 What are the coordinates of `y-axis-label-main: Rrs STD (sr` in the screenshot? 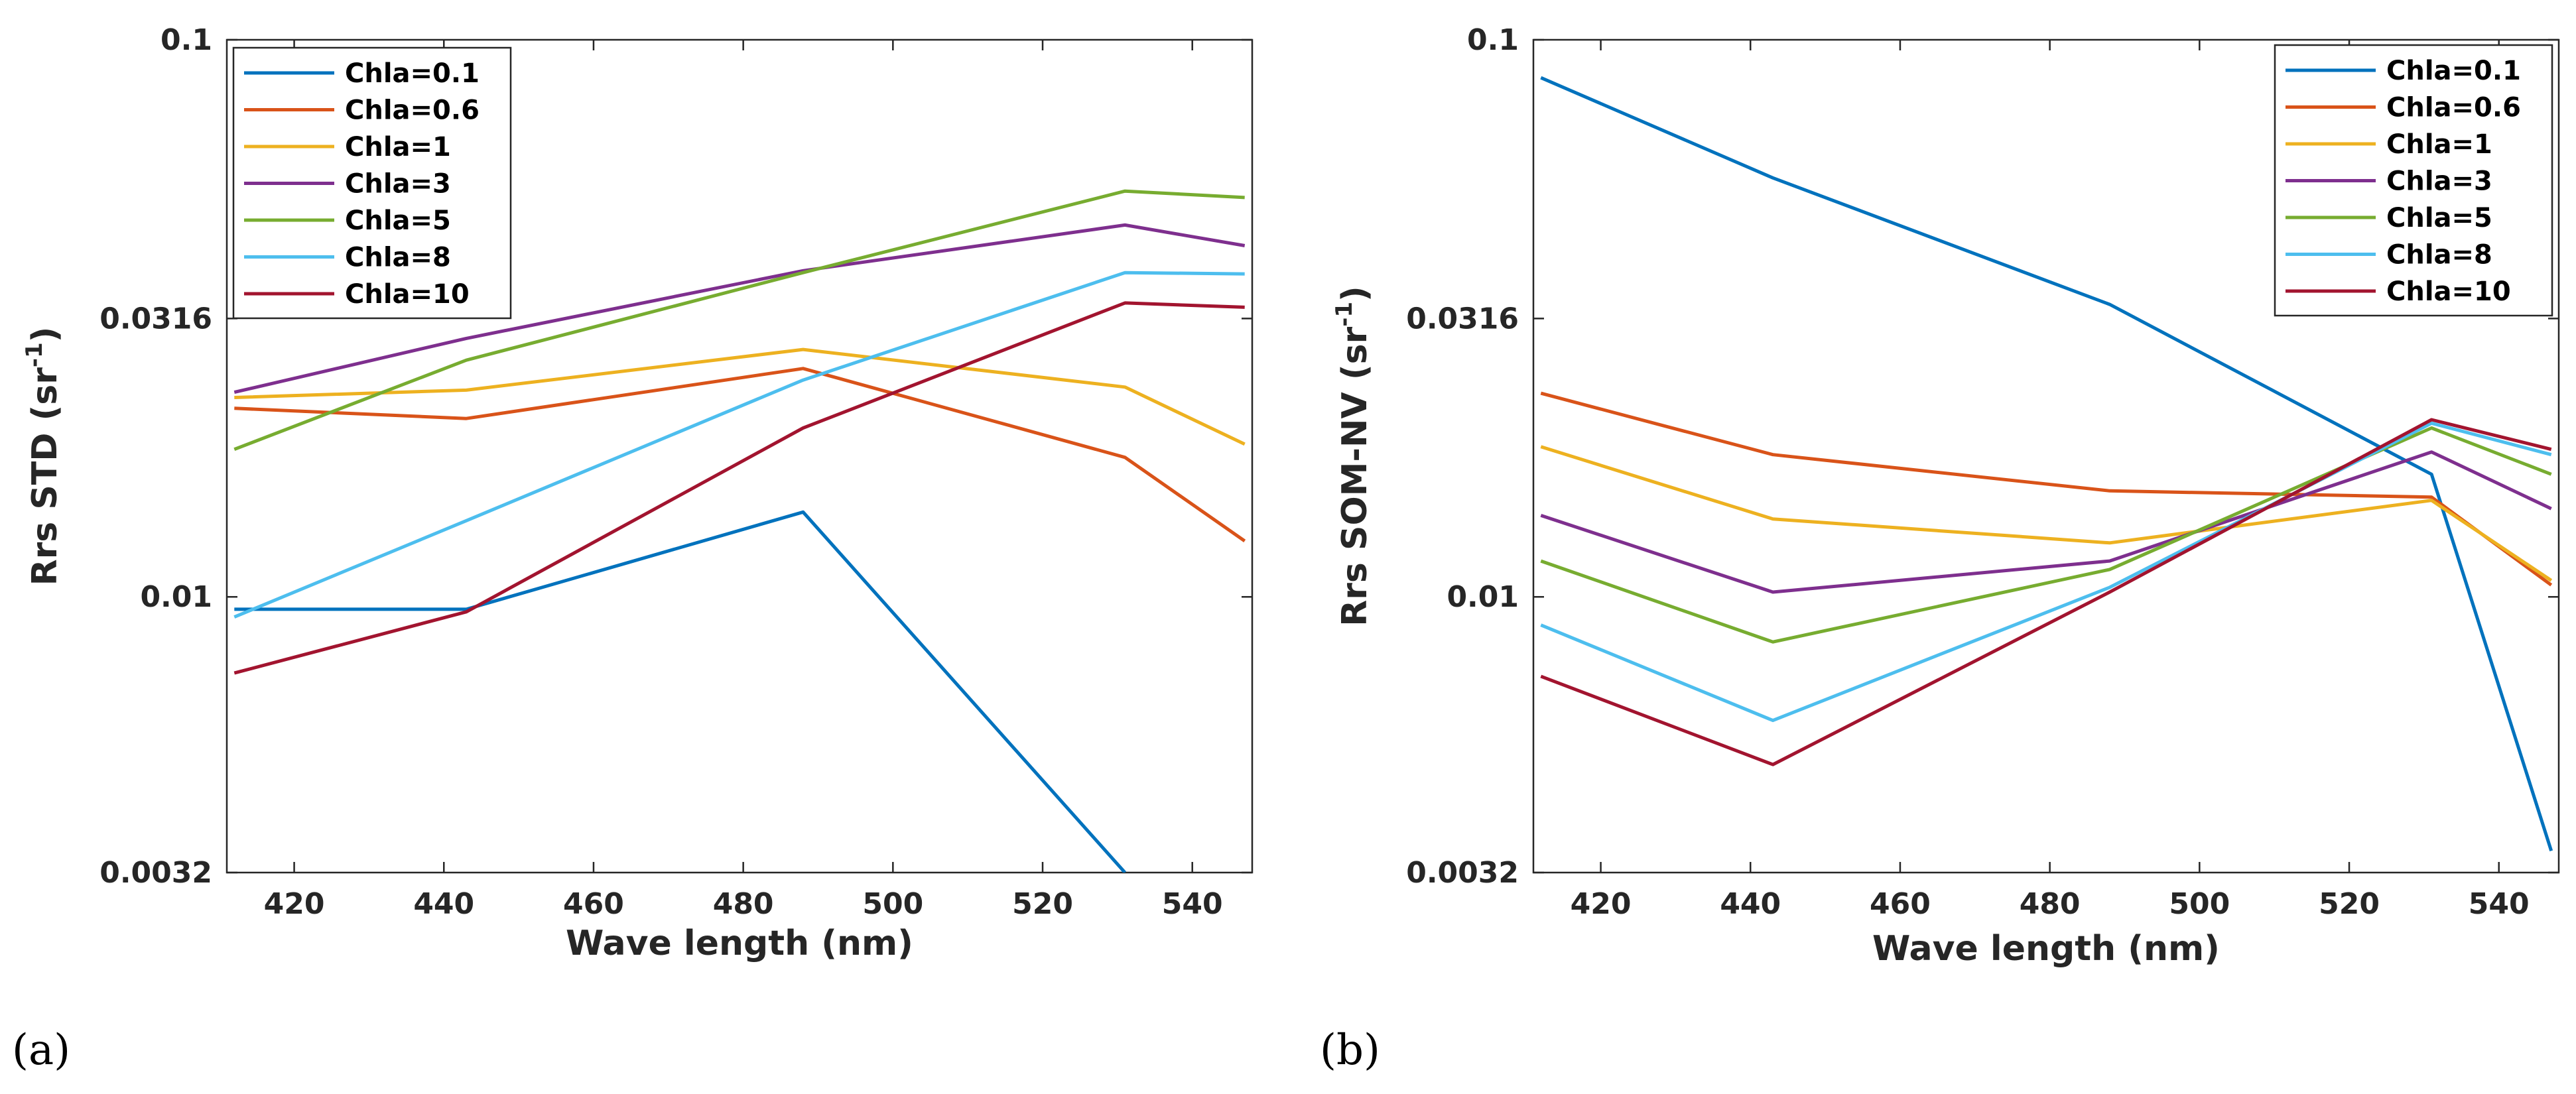 It's located at (45, 476).